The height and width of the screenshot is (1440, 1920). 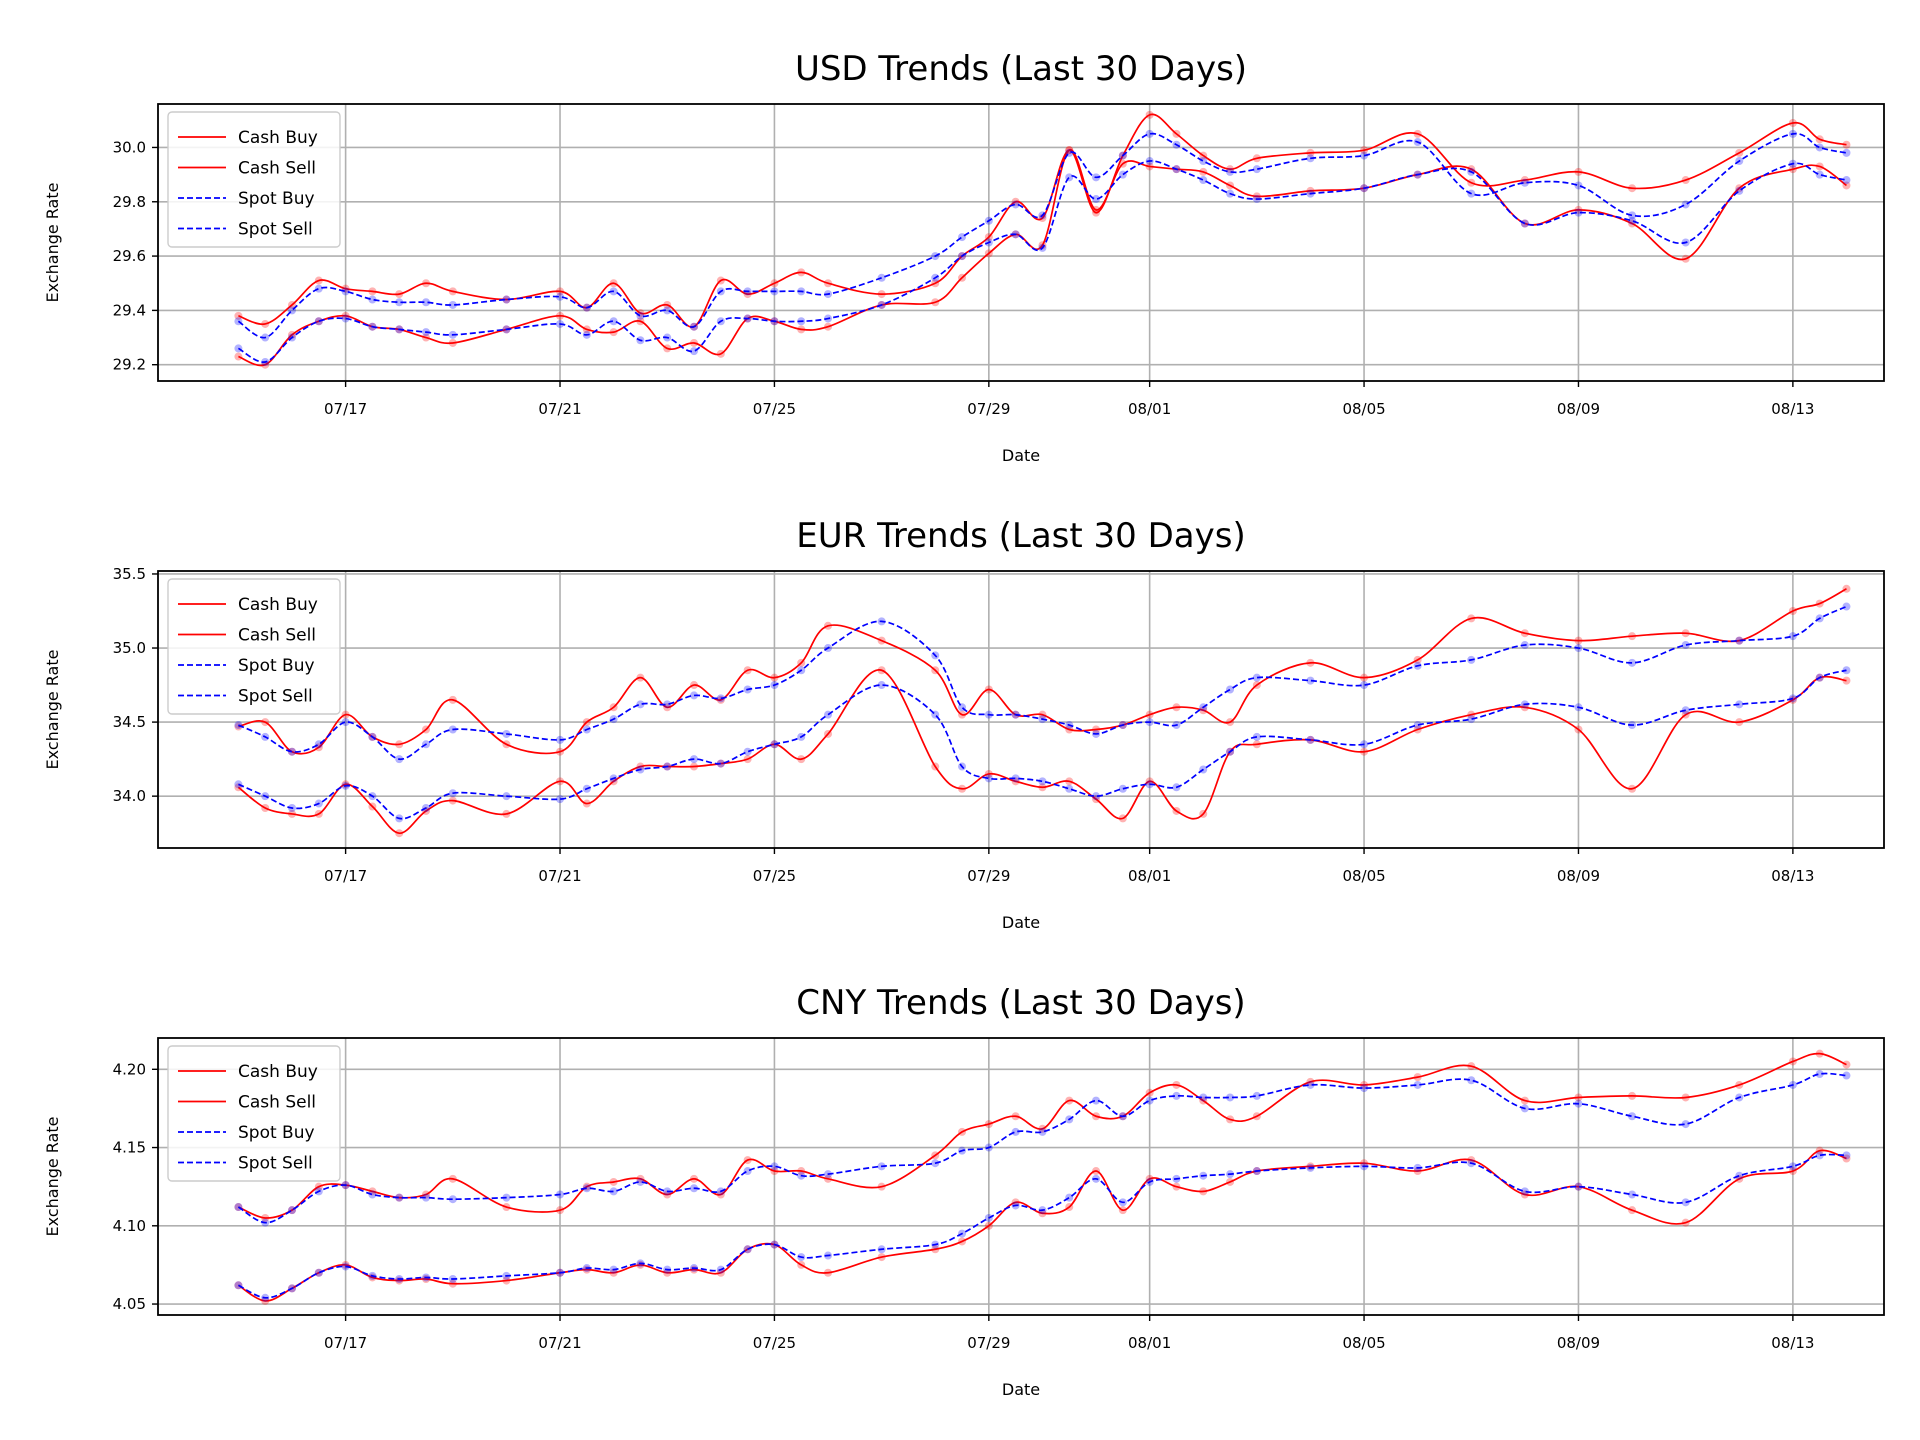 What do you see at coordinates (254, 646) in the screenshot?
I see `legend: Cash Buy Cash Sell Spot Buy Spot Sell` at bounding box center [254, 646].